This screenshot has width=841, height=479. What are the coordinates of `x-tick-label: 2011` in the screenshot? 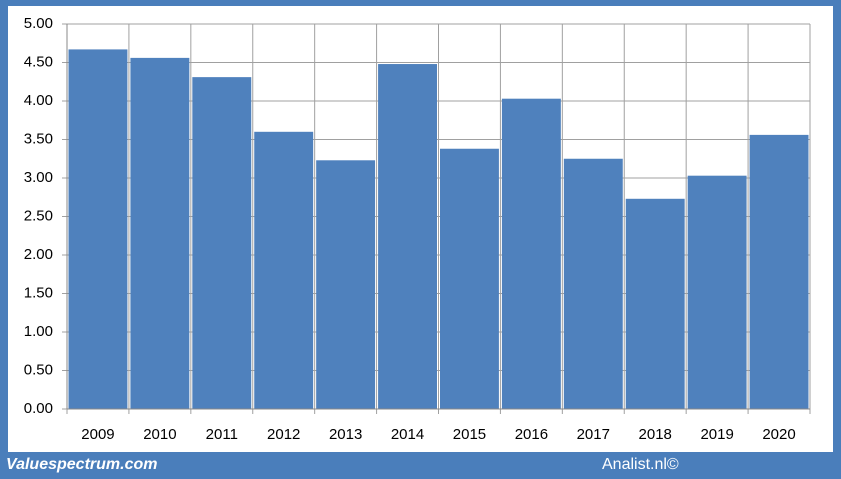 It's located at (222, 434).